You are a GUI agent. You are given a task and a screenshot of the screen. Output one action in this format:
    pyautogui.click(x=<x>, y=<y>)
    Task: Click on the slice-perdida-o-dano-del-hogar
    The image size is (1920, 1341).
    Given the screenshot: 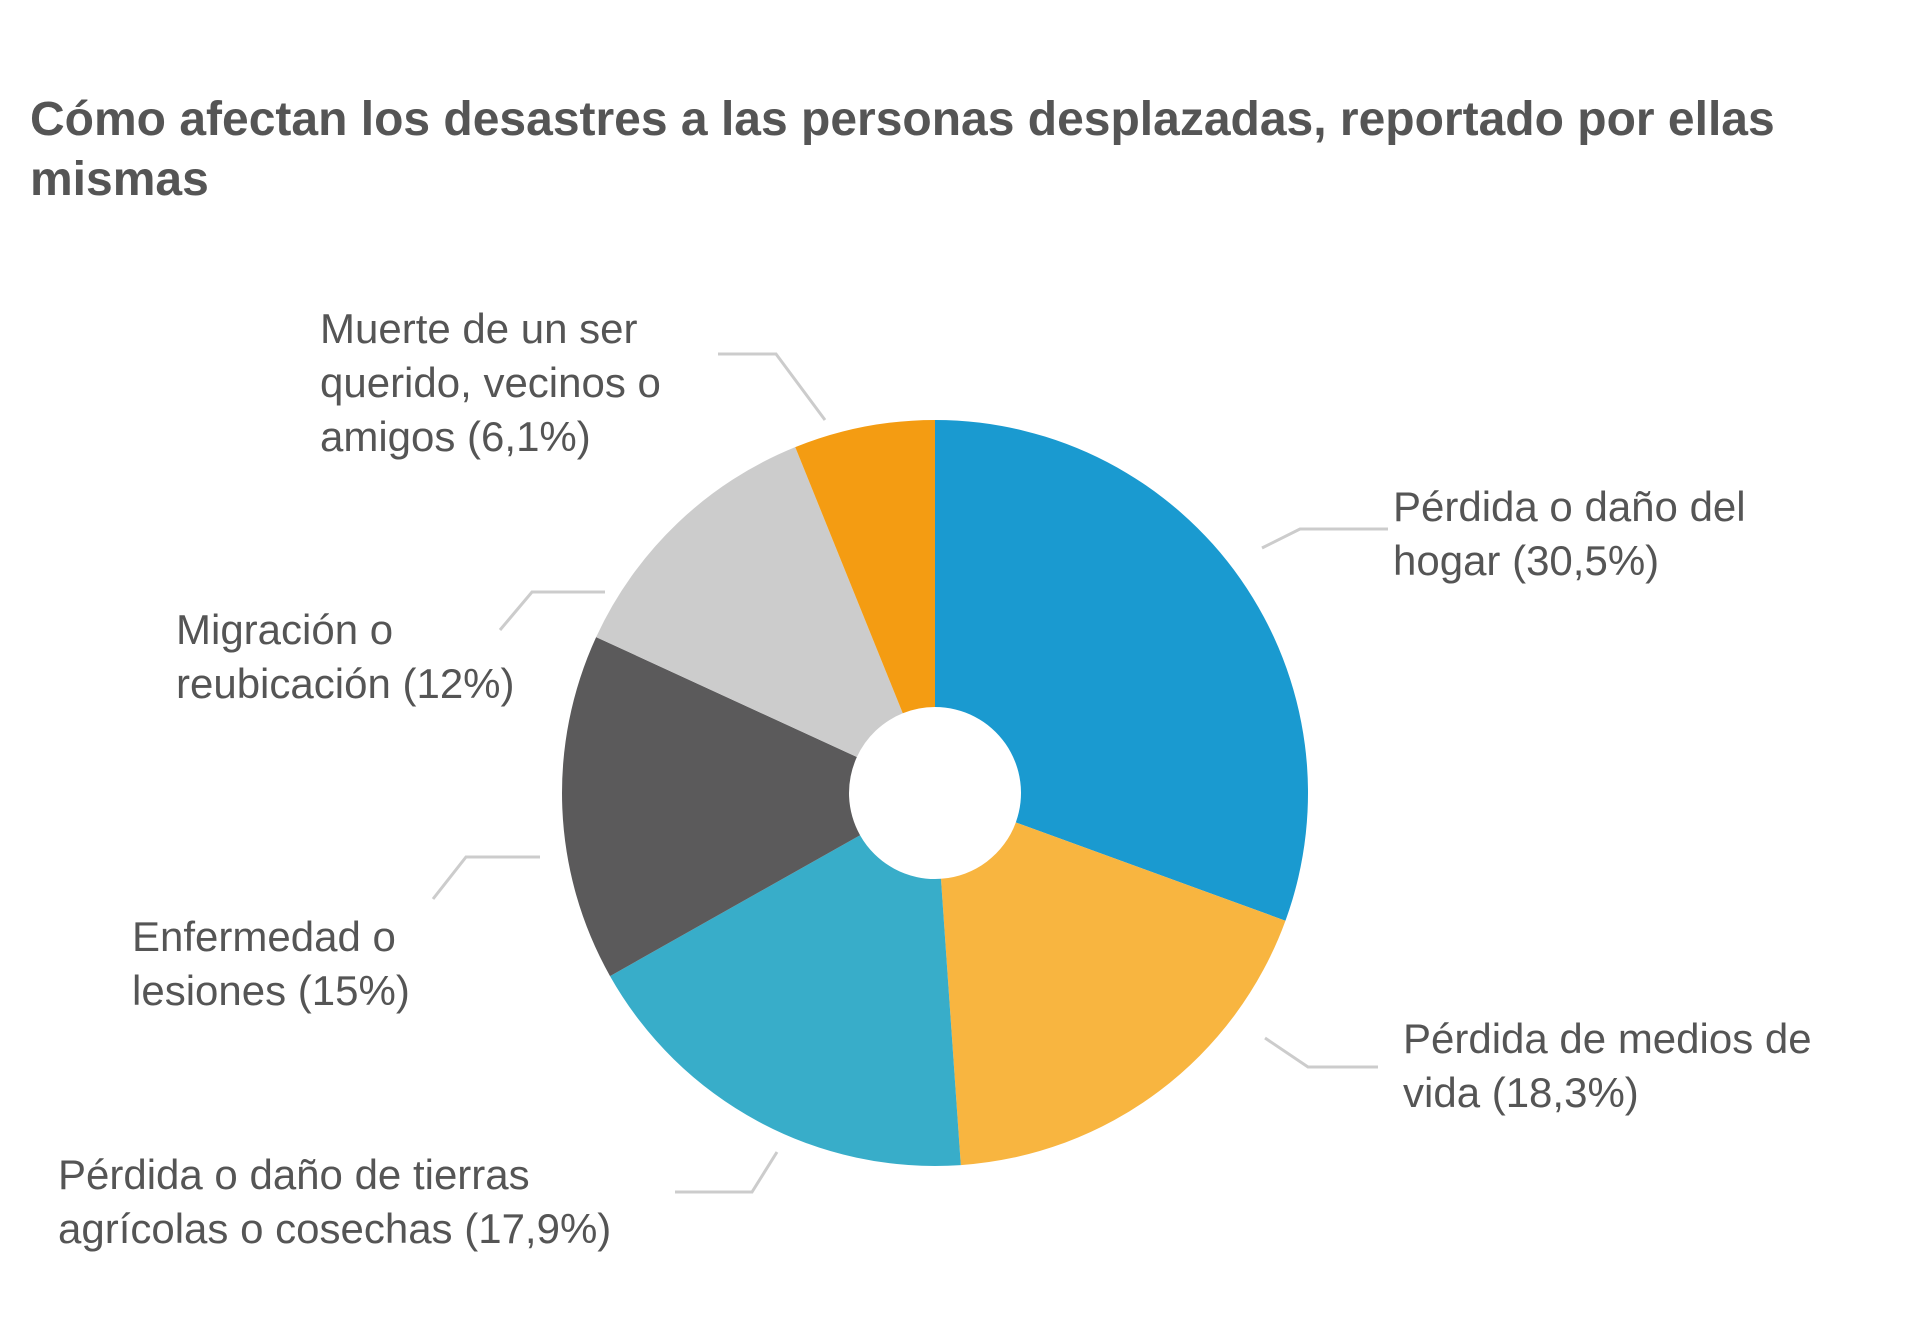 What is the action you would take?
    pyautogui.click(x=1122, y=670)
    